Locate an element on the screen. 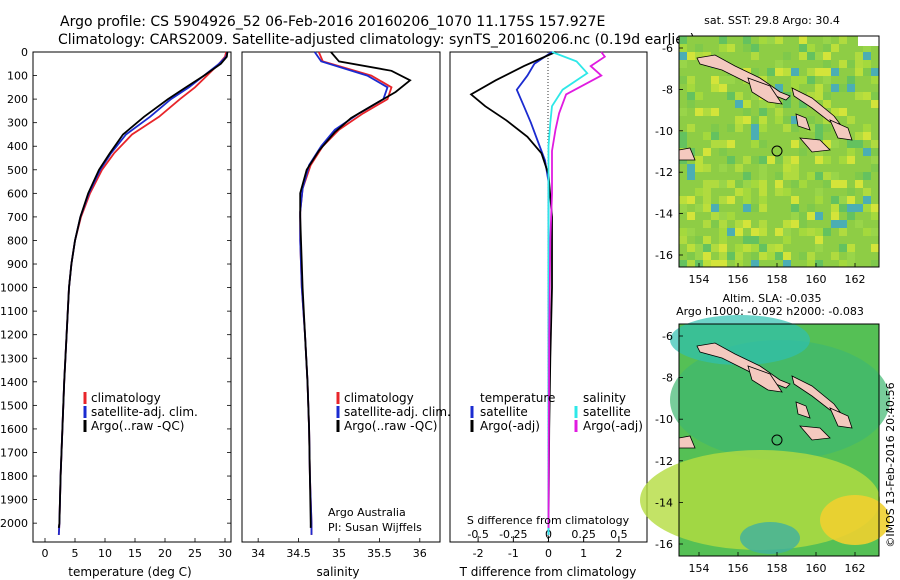 The height and width of the screenshot is (580, 900). sla-blob-green is located at coordinates (780, 400).